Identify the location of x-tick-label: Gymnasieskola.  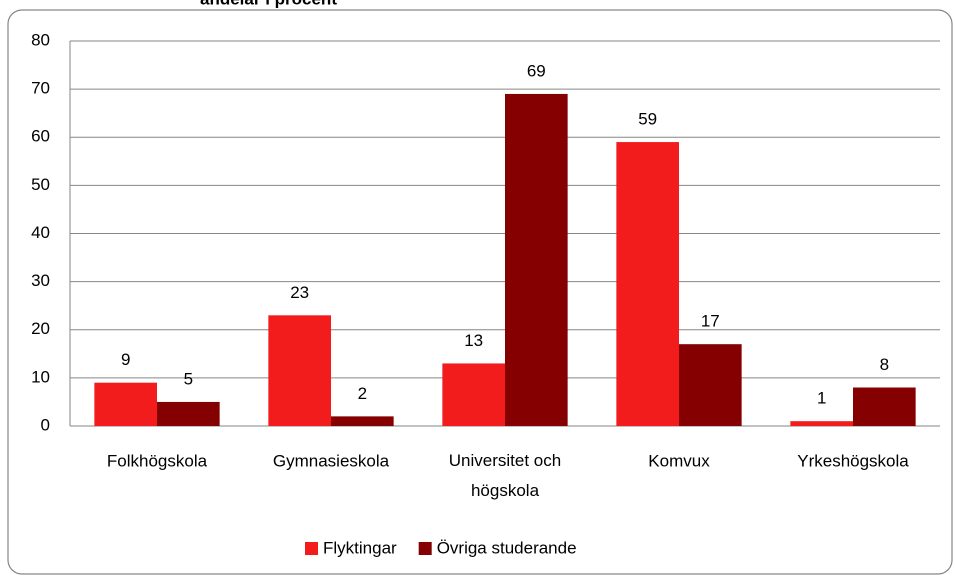
(331, 460).